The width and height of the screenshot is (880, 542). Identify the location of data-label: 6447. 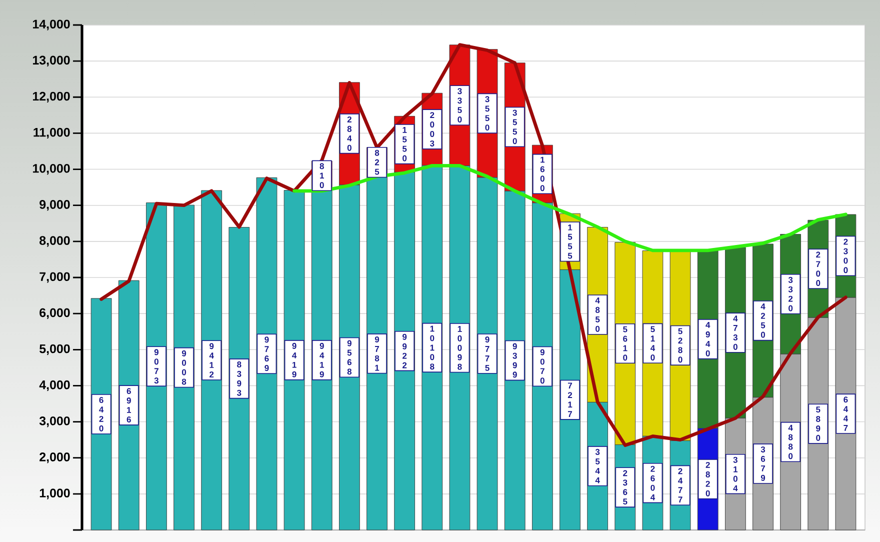
(845, 413).